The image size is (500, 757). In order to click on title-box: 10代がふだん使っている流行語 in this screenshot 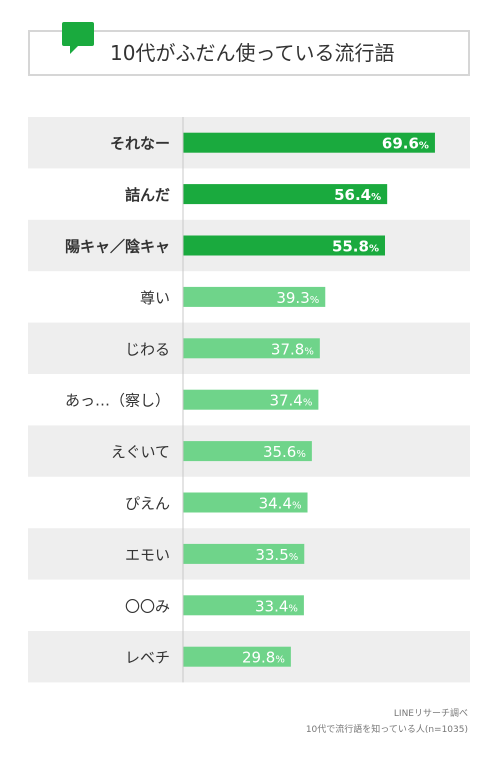, I will do `click(249, 53)`.